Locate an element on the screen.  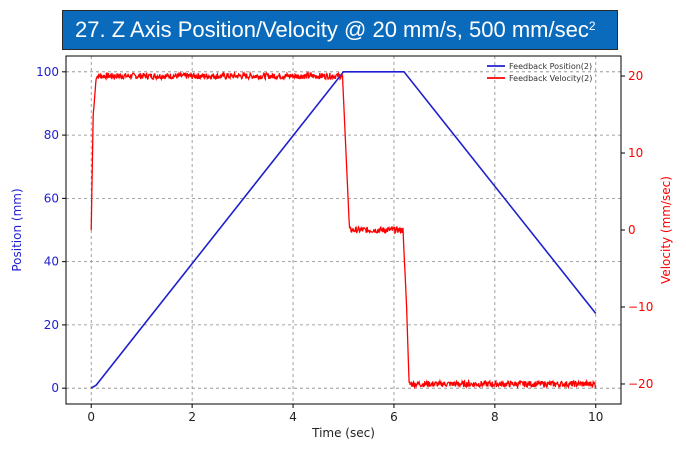
chart-title-superscript: 2 is located at coordinates (592, 26).